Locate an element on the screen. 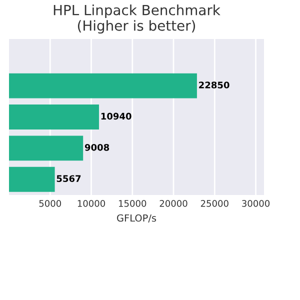 The width and height of the screenshot is (300, 300). x-tick-label: 10000 is located at coordinates (92, 203).